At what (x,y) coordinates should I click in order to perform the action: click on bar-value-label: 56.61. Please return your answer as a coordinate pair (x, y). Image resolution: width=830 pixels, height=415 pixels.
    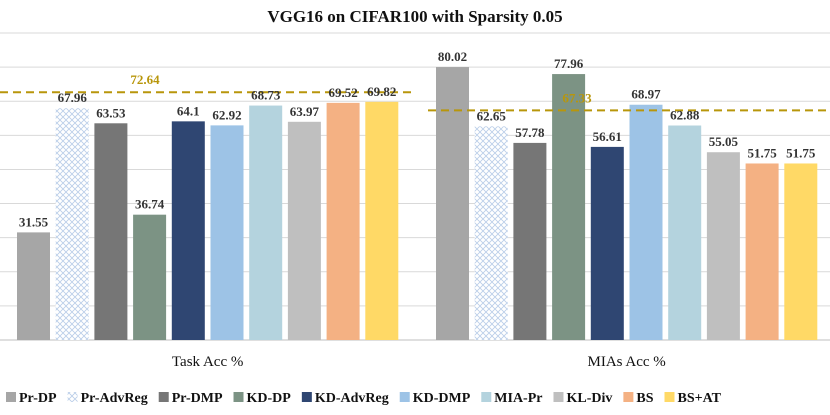
    Looking at the image, I should click on (607, 136).